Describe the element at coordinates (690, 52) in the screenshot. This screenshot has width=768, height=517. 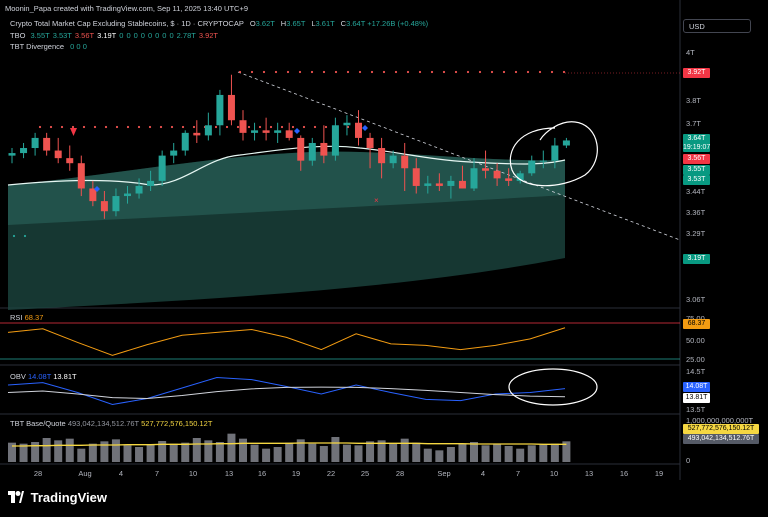
I see `price-tick: 4T` at that location.